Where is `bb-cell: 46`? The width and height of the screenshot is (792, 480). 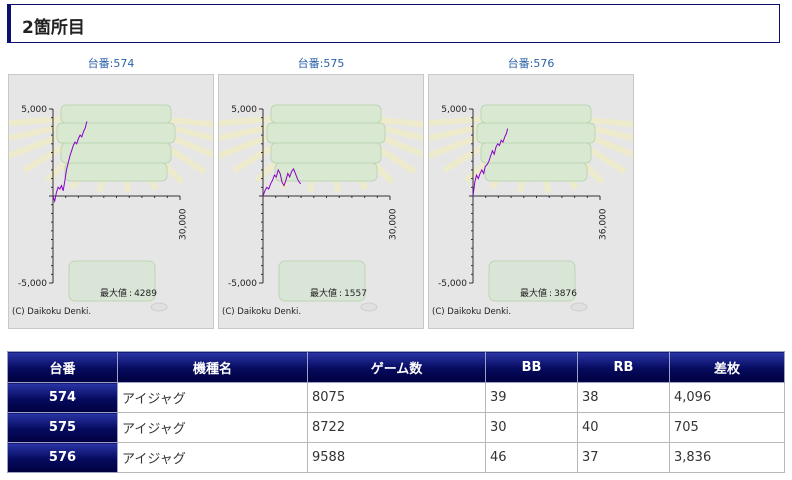 bb-cell: 46 is located at coordinates (531, 457).